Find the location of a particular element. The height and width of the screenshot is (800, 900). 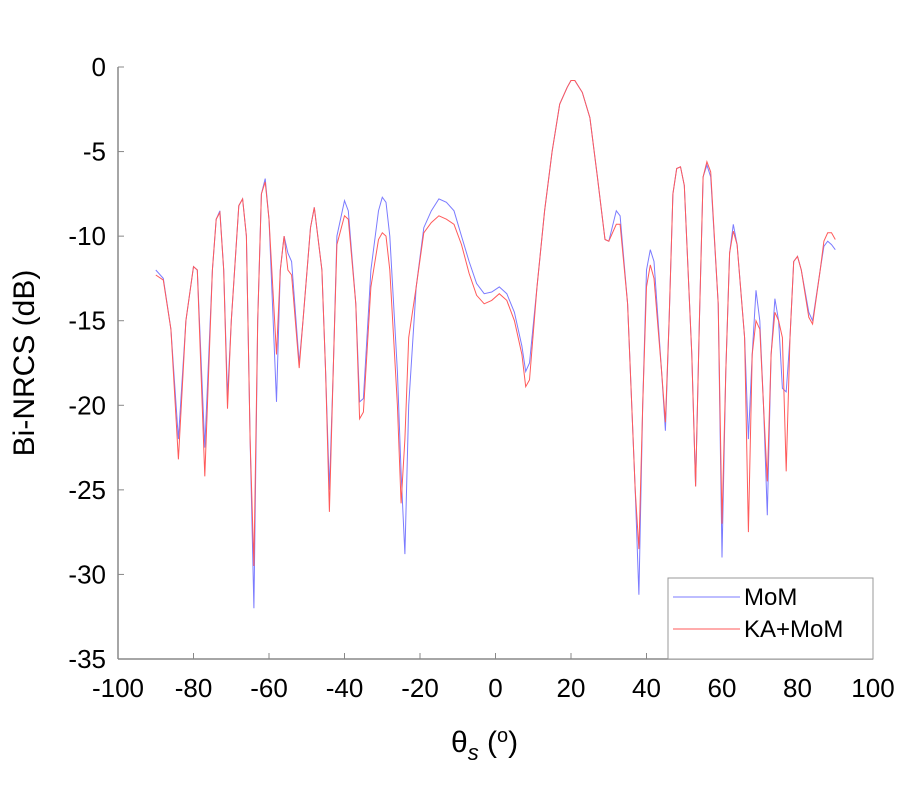

y-tick-label: -25 is located at coordinates (87, 490).